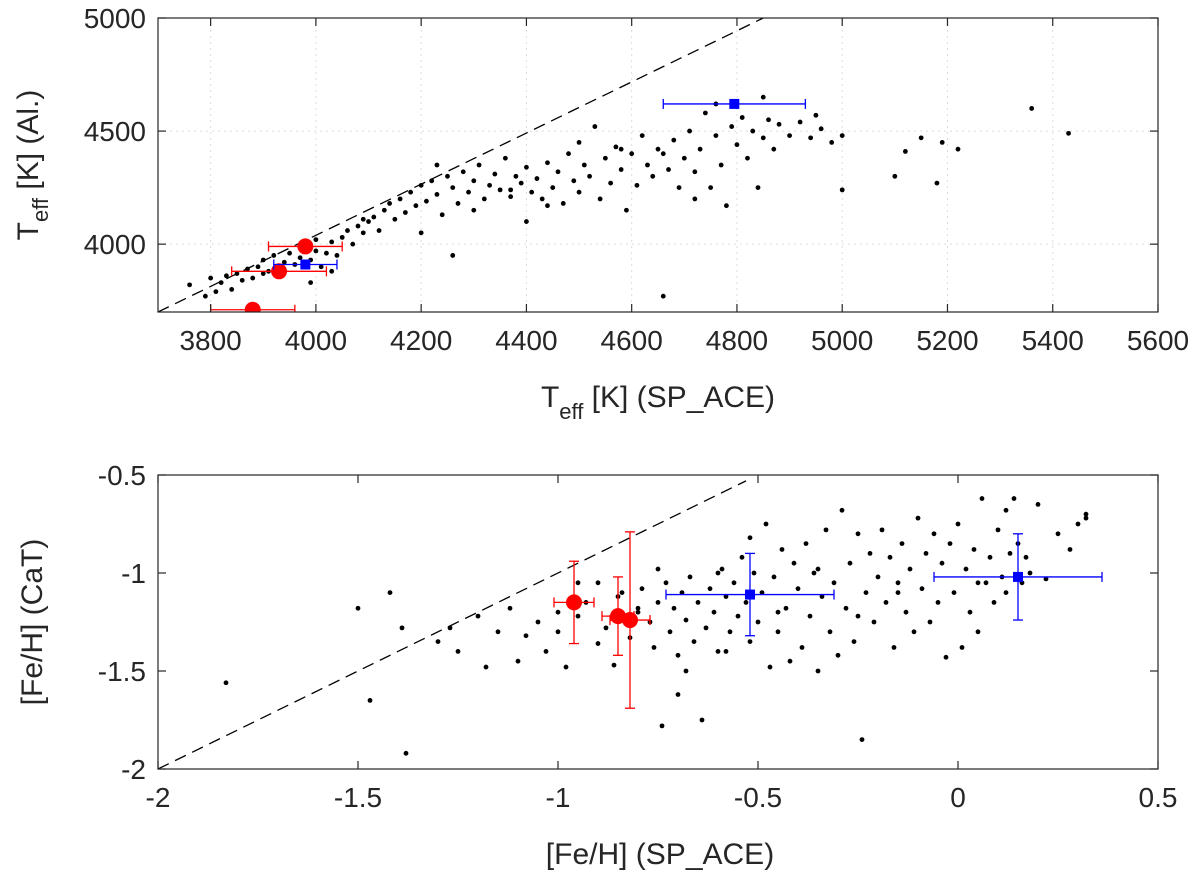  I want to click on teff-blue-point, so click(734, 103).